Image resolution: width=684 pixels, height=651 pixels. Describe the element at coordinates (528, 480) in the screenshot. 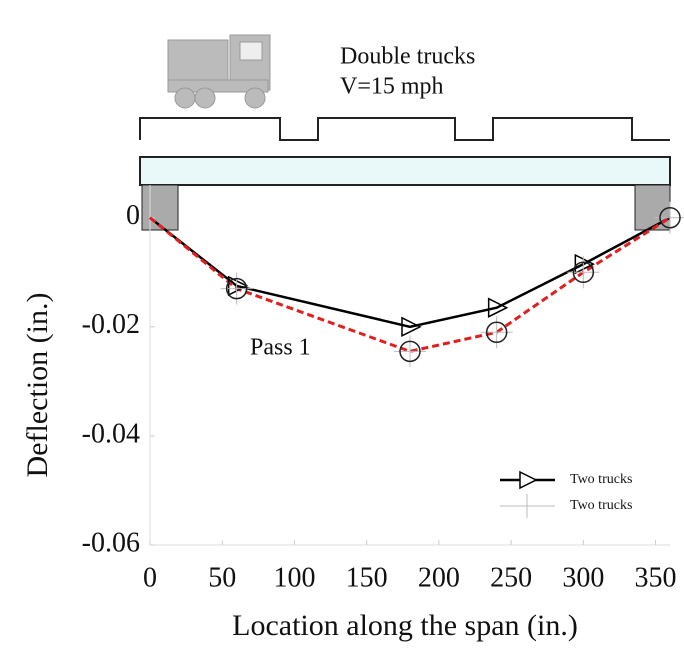

I see `legend-marker` at that location.